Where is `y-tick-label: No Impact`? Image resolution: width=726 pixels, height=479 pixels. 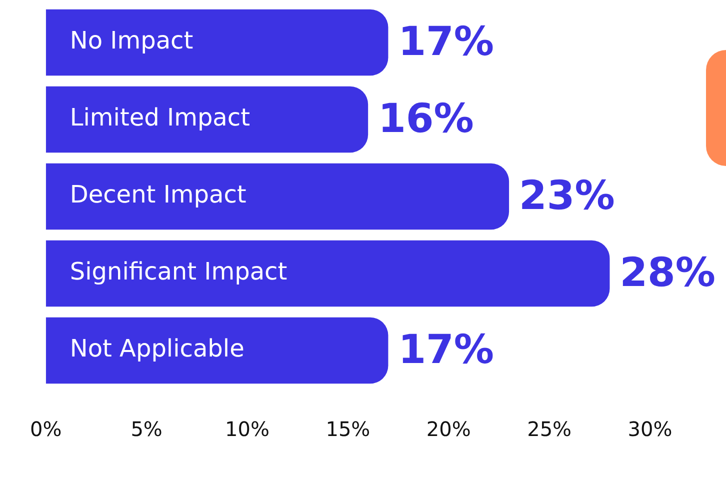
y-tick-label: No Impact is located at coordinates (132, 40).